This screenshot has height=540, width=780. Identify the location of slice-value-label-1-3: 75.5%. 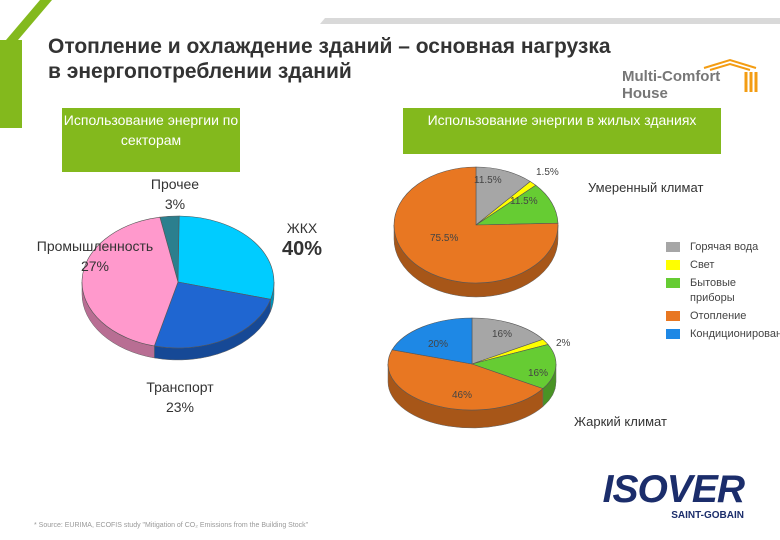
(444, 238).